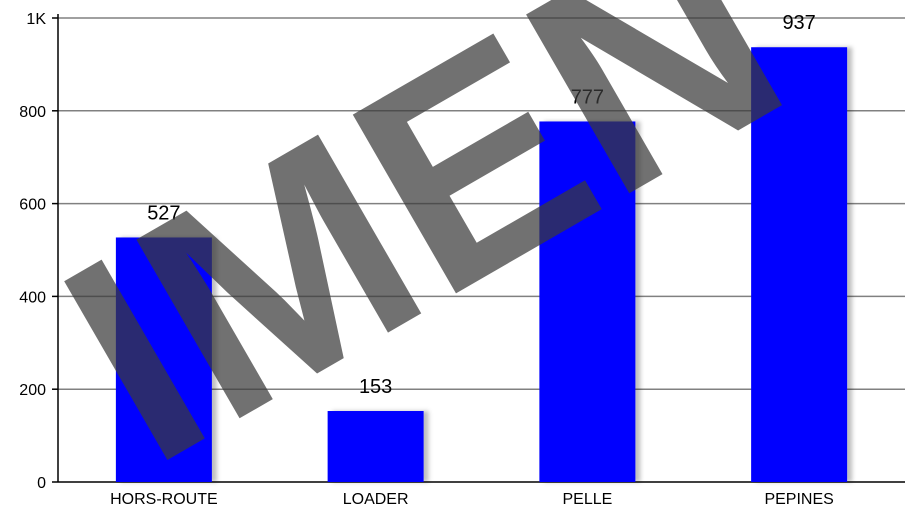 This screenshot has height=509, width=905. I want to click on x-tick-label: PEPINES, so click(798, 499).